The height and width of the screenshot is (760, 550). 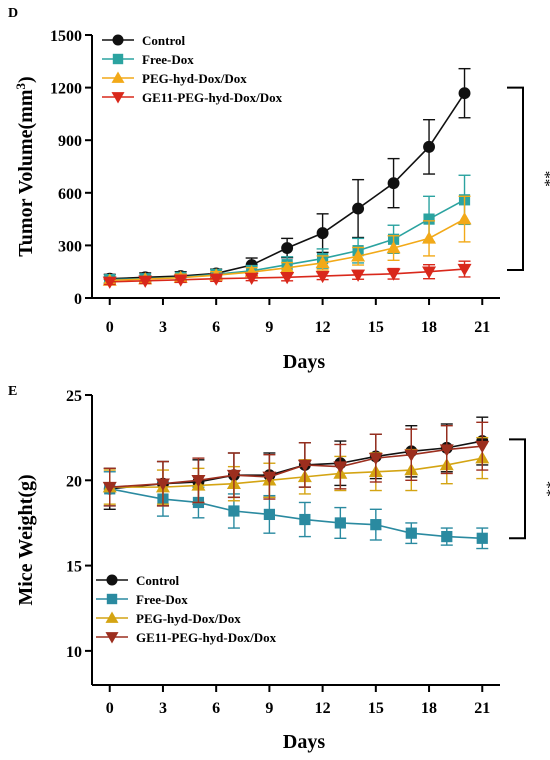 What do you see at coordinates (79, 536) in the screenshot?
I see `y-axis-ticks: 10 15 20 25` at bounding box center [79, 536].